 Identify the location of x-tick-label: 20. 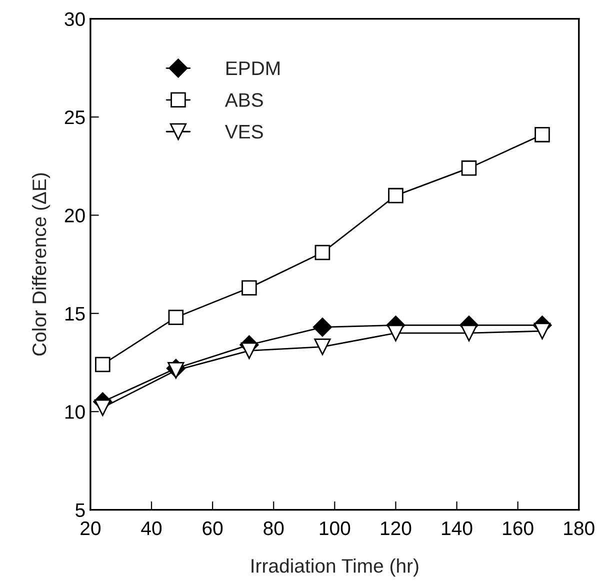
(90, 528).